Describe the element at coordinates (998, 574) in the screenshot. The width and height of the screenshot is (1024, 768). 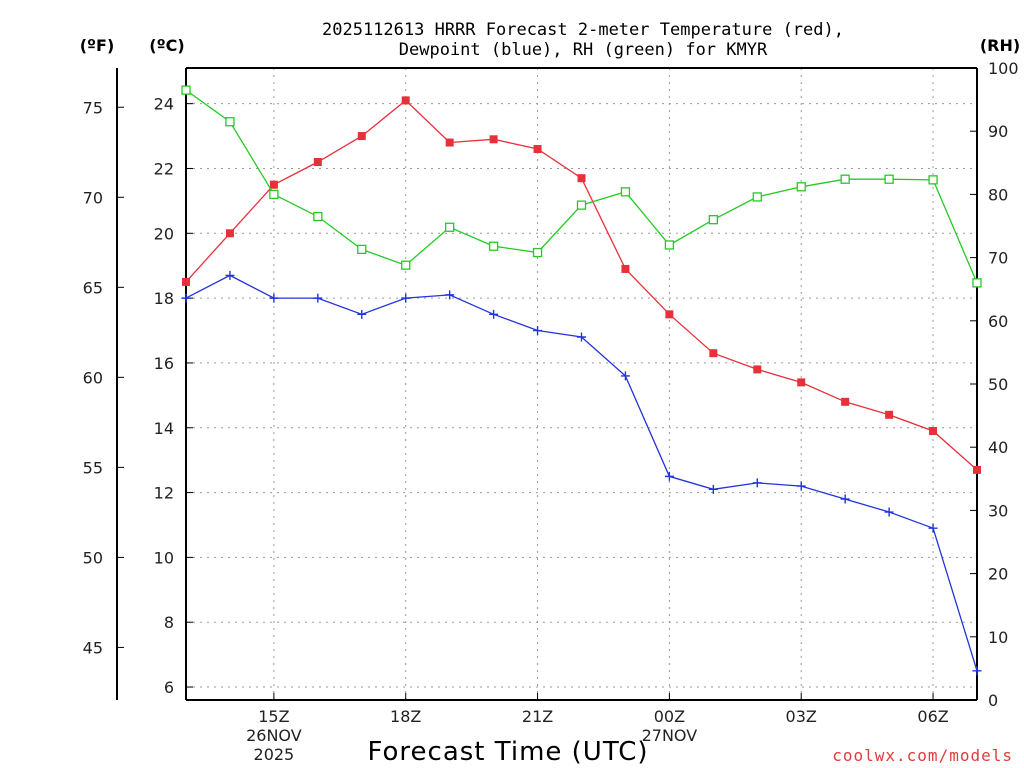
I see `rh-tick-label: 20` at that location.